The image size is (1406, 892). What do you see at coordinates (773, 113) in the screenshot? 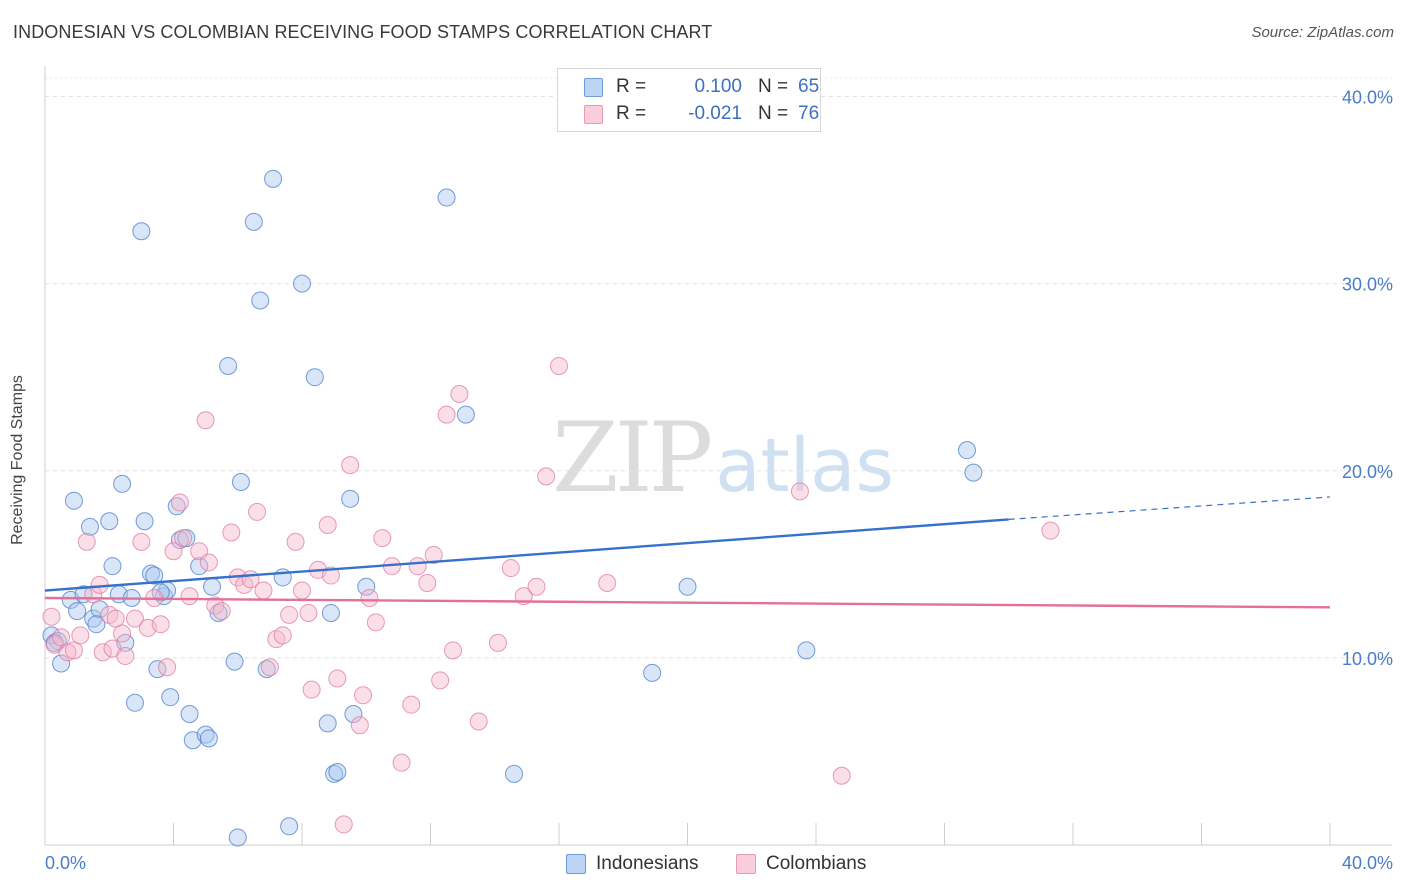
I see `legend-n-label: N =` at bounding box center [773, 113].